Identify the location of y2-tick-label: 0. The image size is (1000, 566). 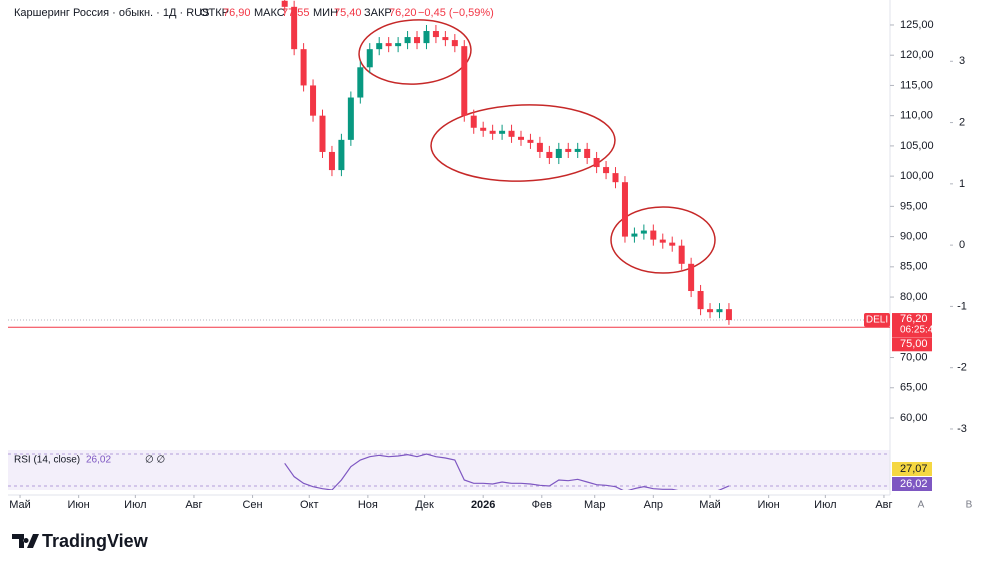
(962, 245).